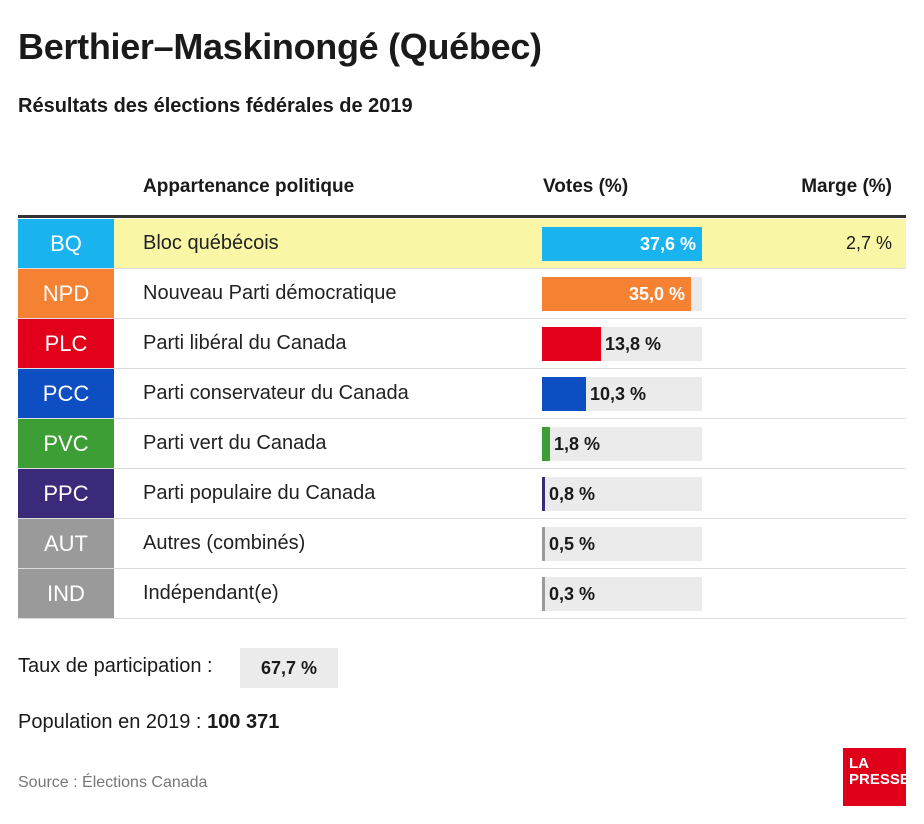 The image size is (924, 824). Describe the element at coordinates (586, 186) in the screenshot. I see `column-header-votes: Votes (%)` at that location.